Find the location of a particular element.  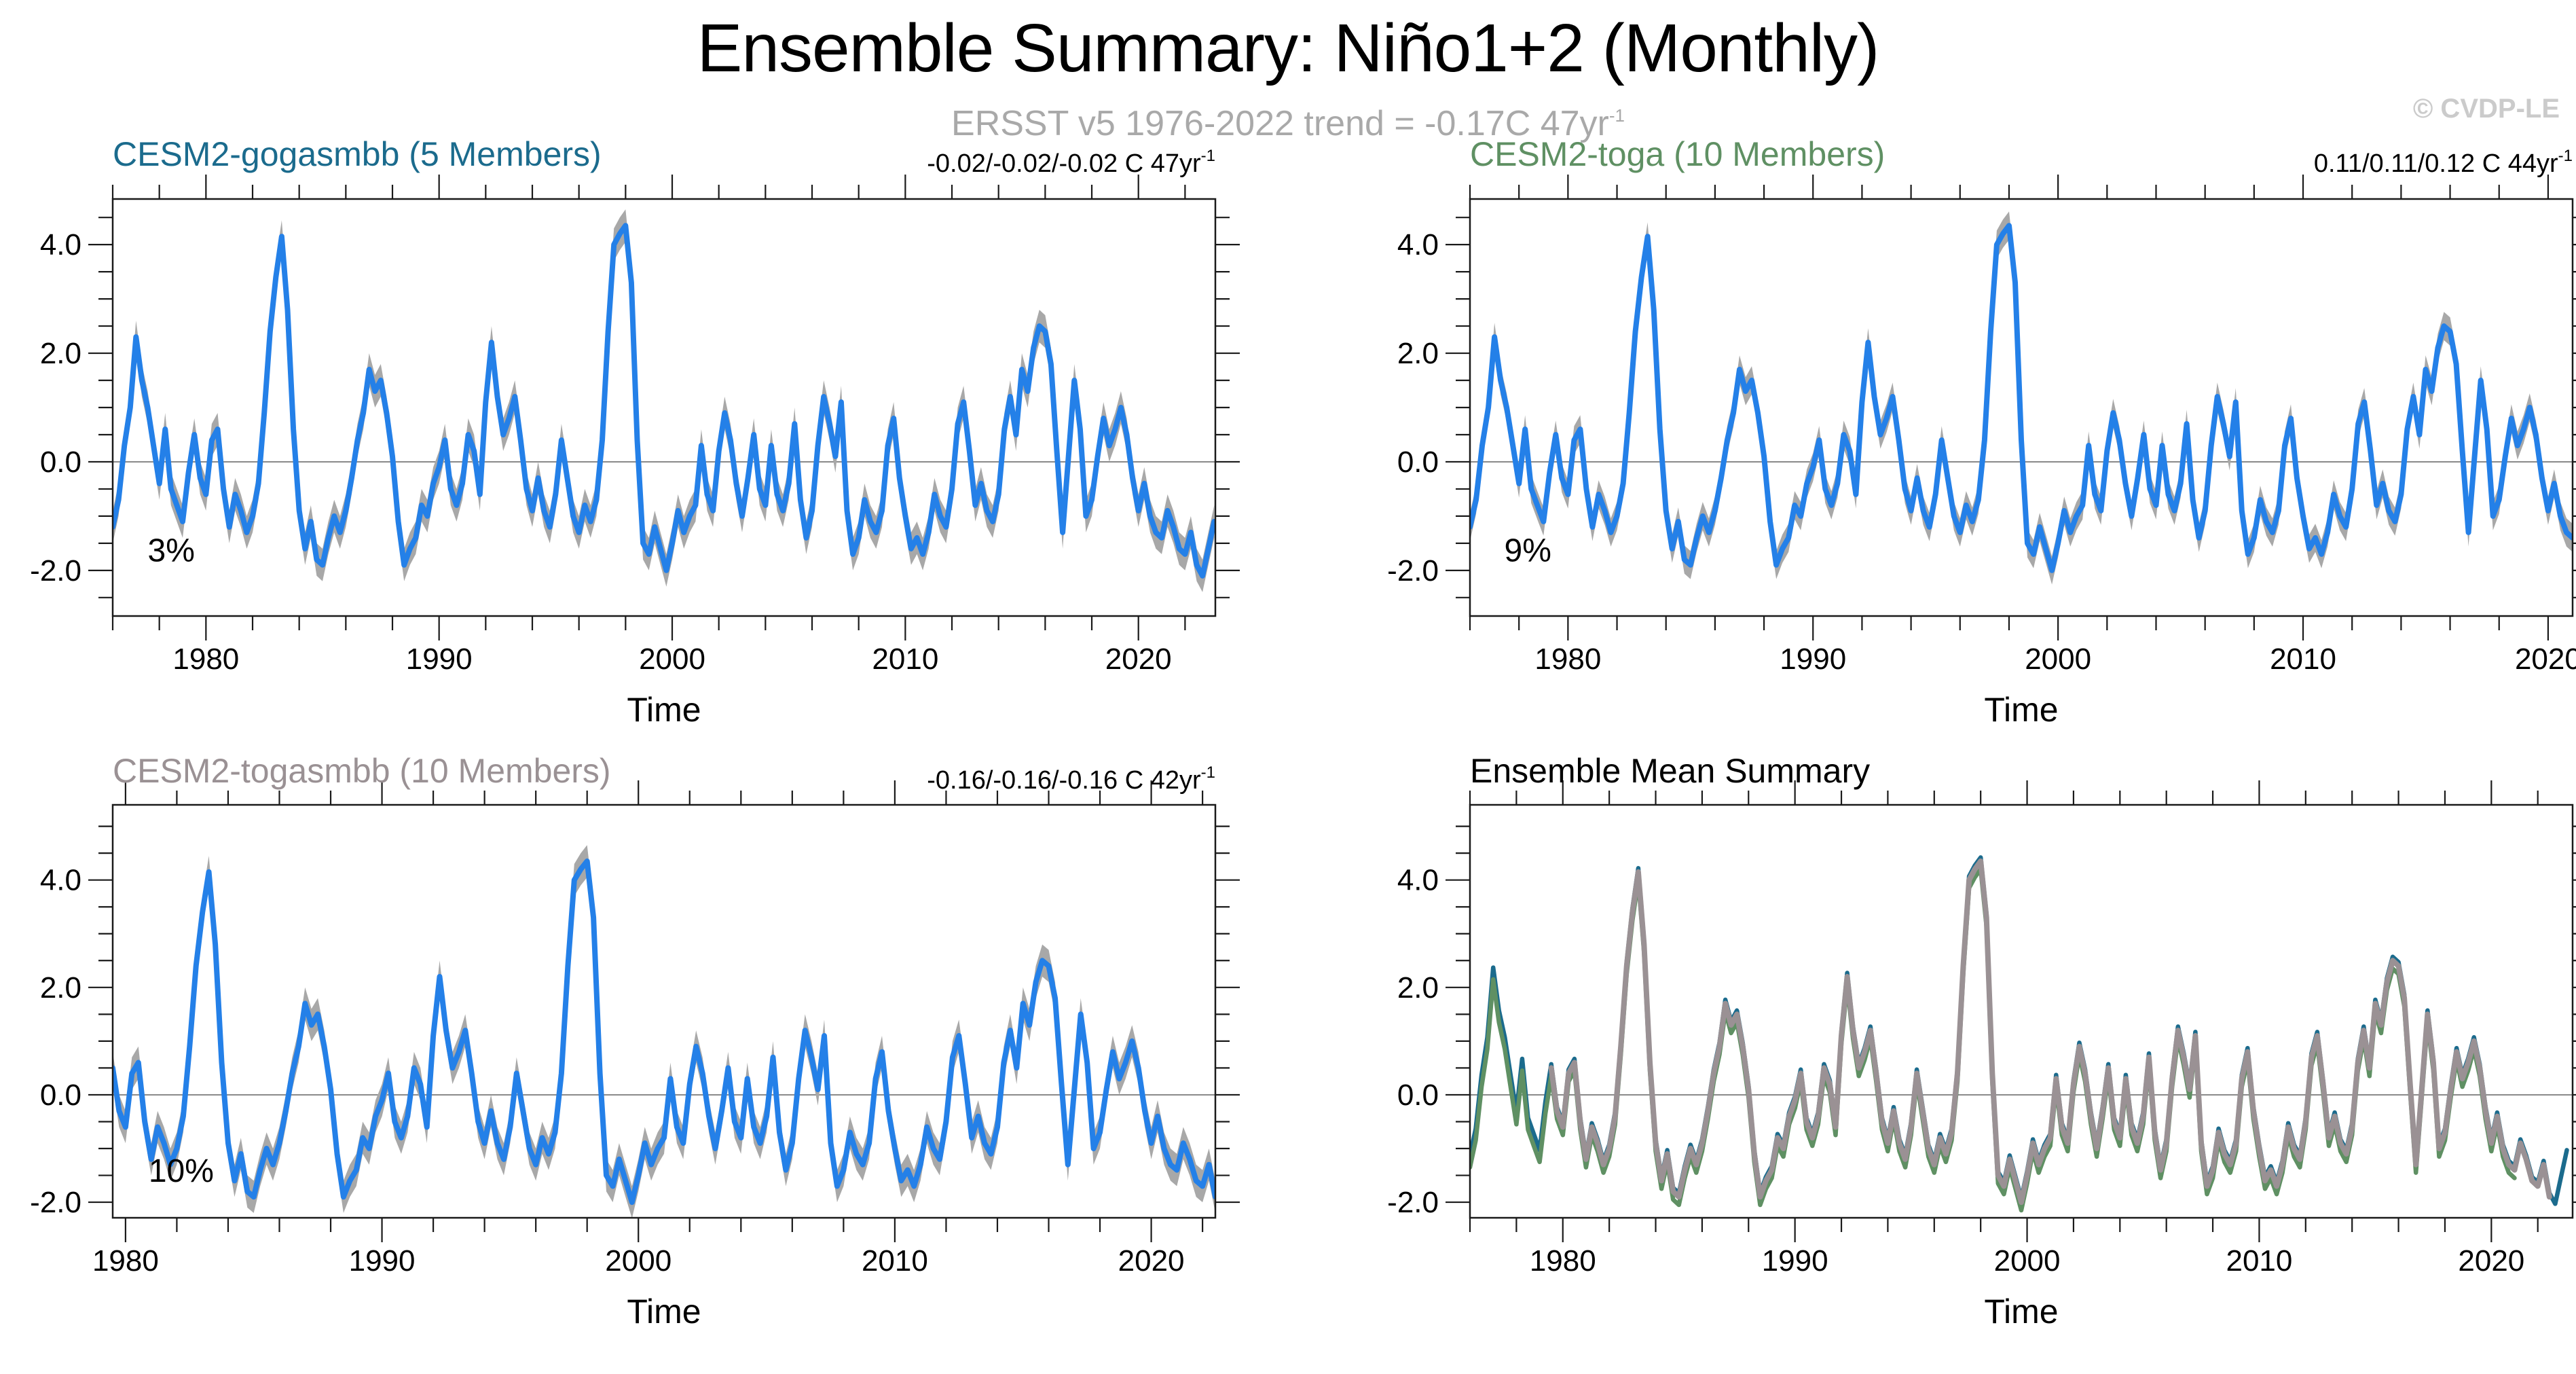

percent-label: 9% is located at coordinates (1528, 550).